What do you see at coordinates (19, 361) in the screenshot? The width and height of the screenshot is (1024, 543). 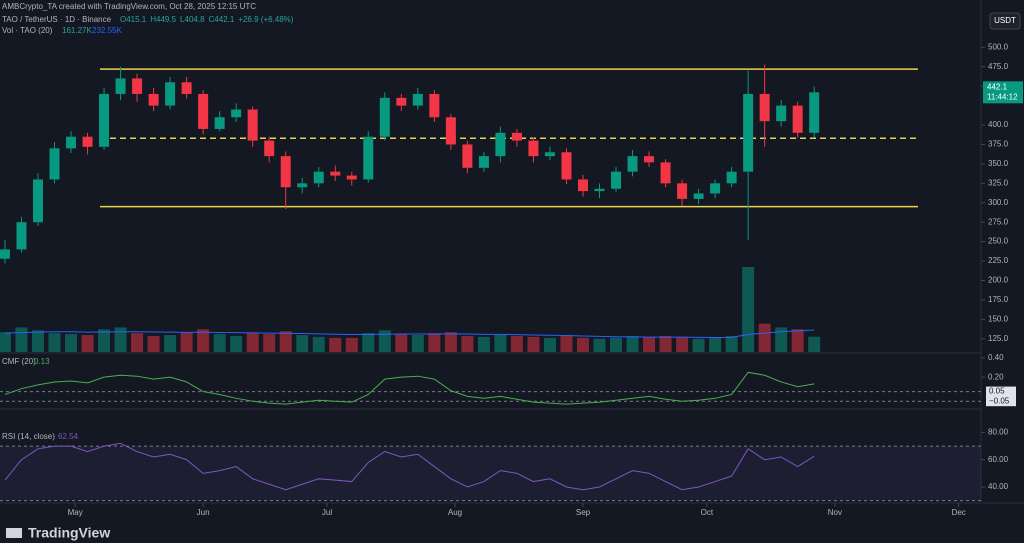 I see `cmf-title: CMF (20)` at bounding box center [19, 361].